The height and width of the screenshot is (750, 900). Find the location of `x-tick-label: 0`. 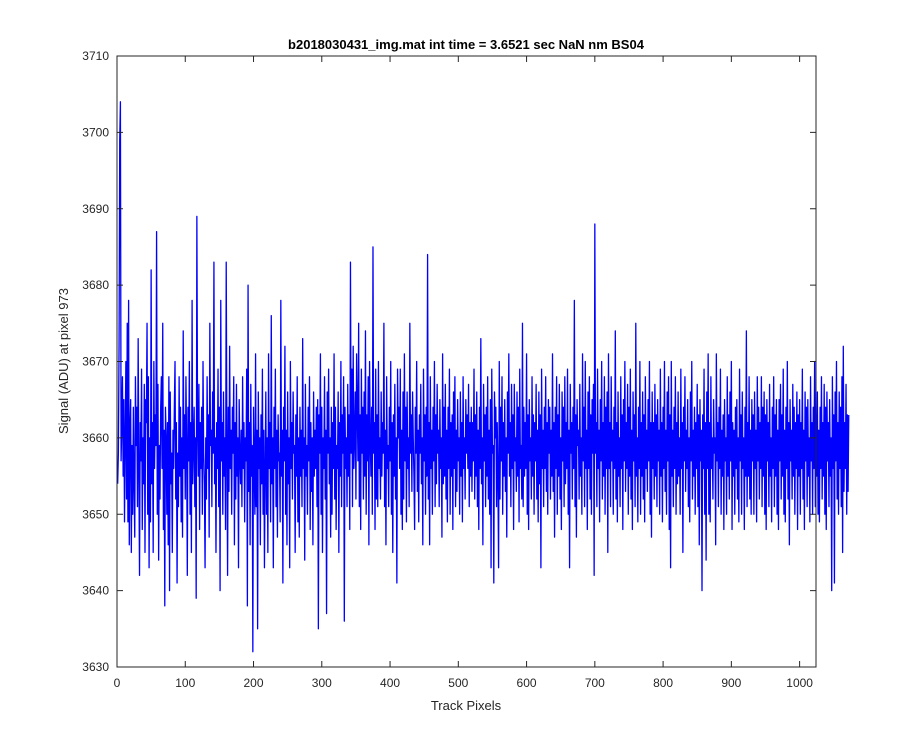

x-tick-label: 0 is located at coordinates (117, 683).